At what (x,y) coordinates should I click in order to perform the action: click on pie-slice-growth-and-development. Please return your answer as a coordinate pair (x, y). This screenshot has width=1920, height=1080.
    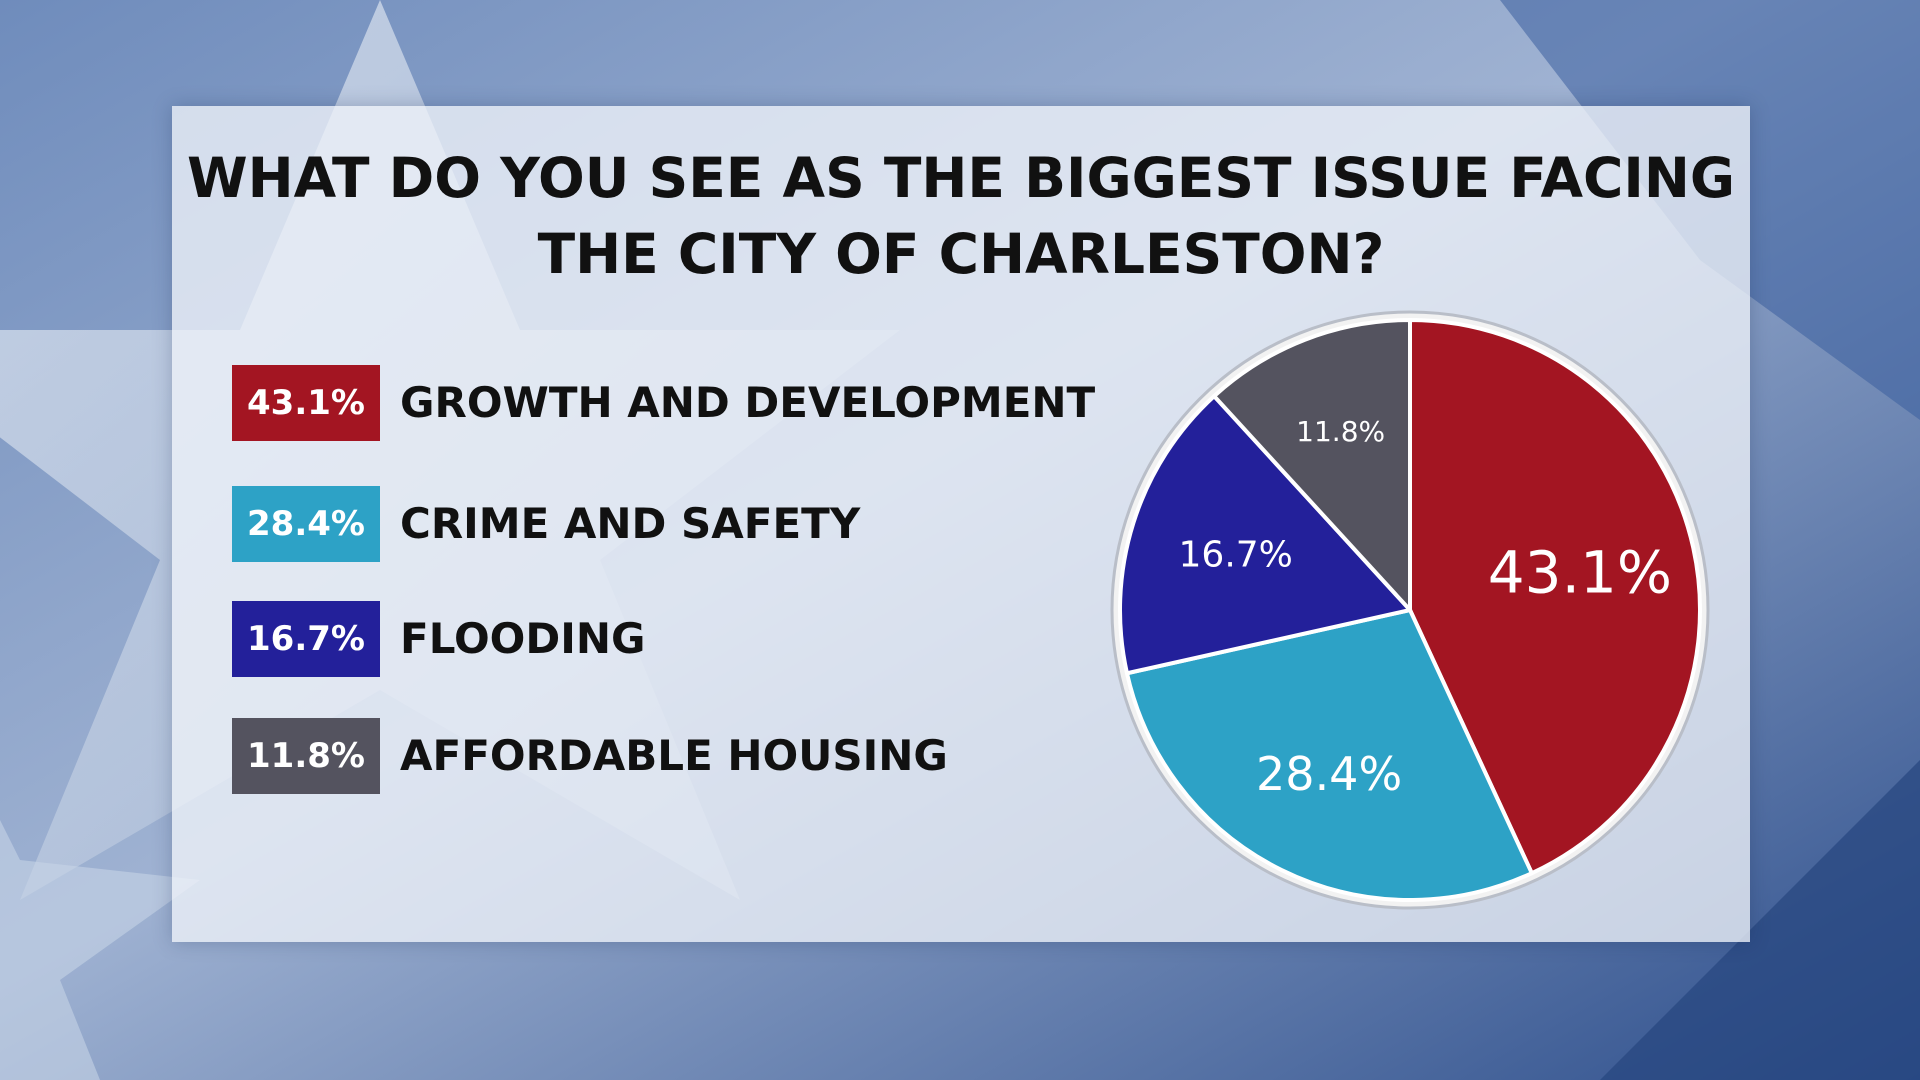
    Looking at the image, I should click on (1555, 597).